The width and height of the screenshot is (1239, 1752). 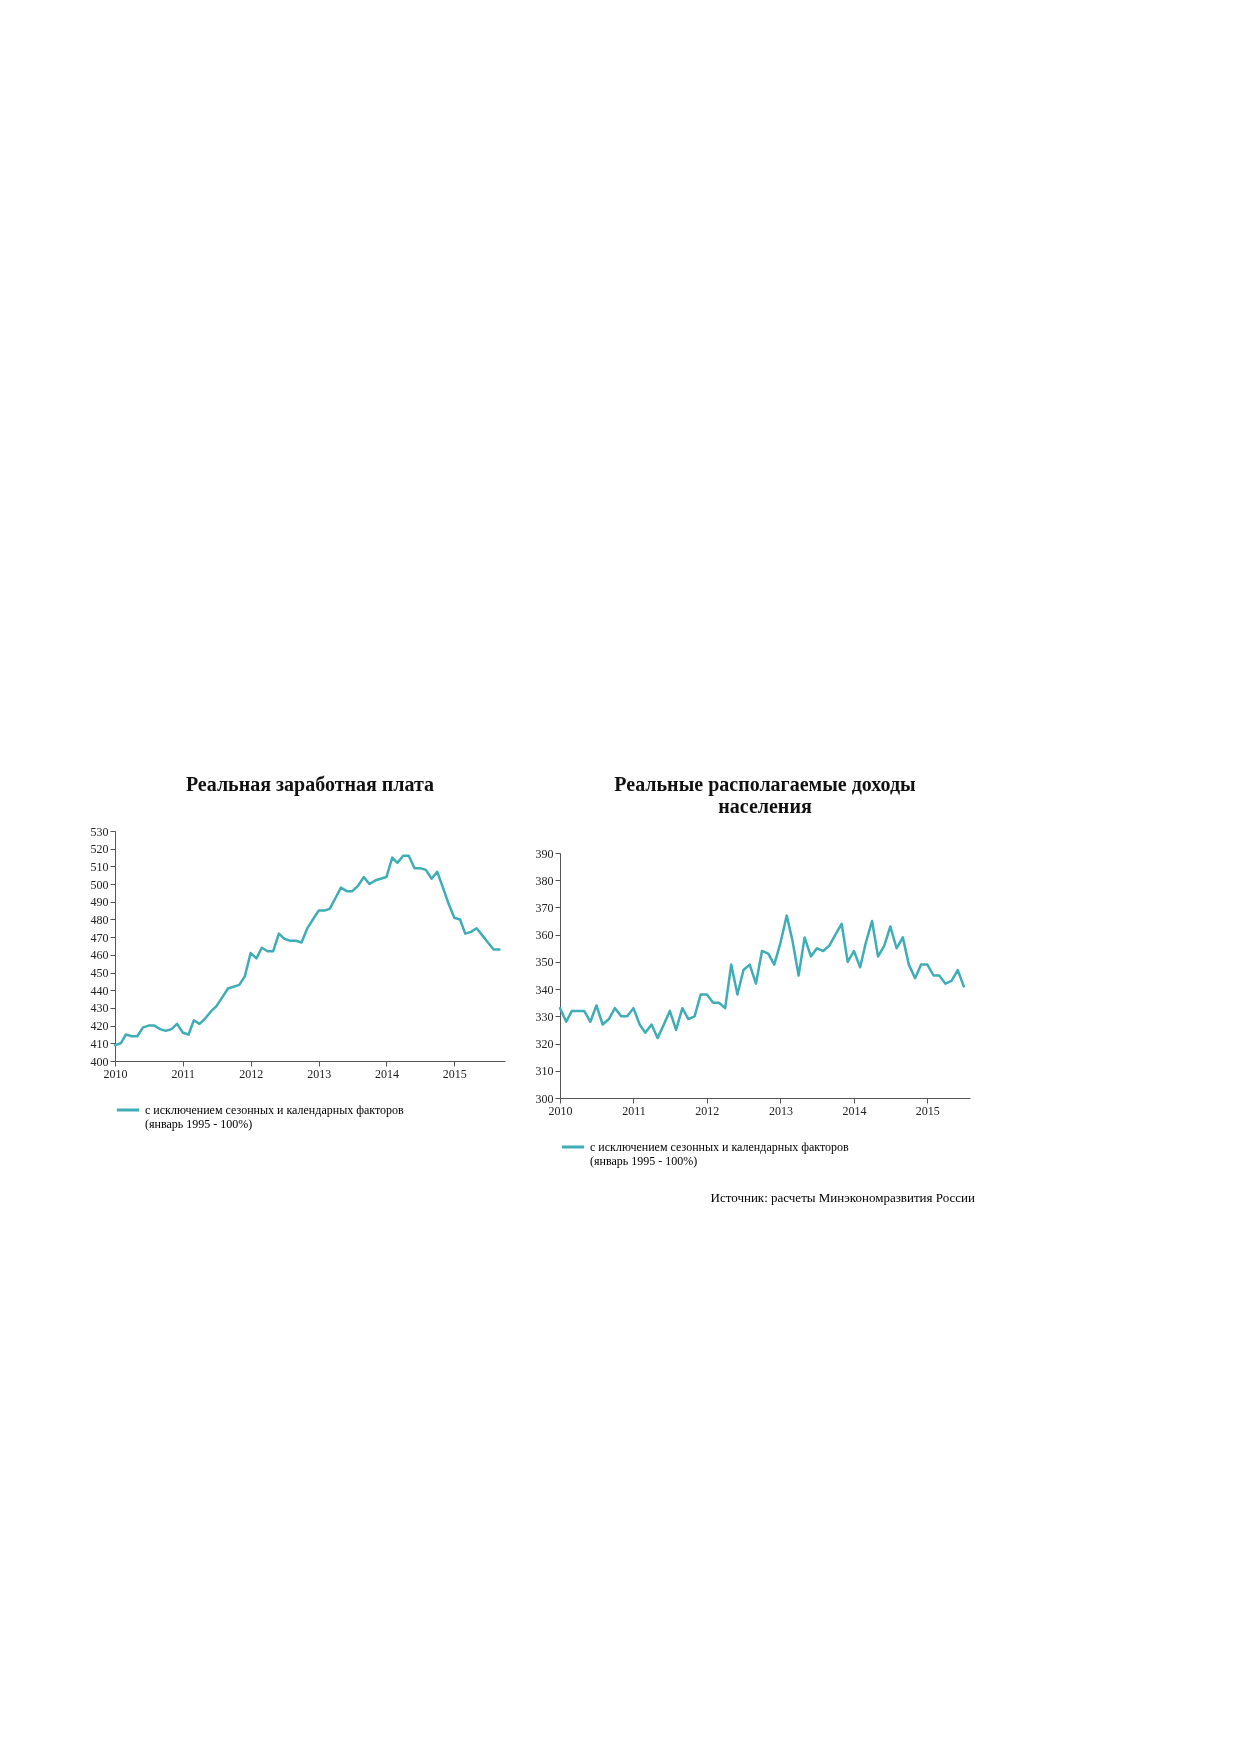 I want to click on y-tick-label: 410, so click(x=99, y=1043).